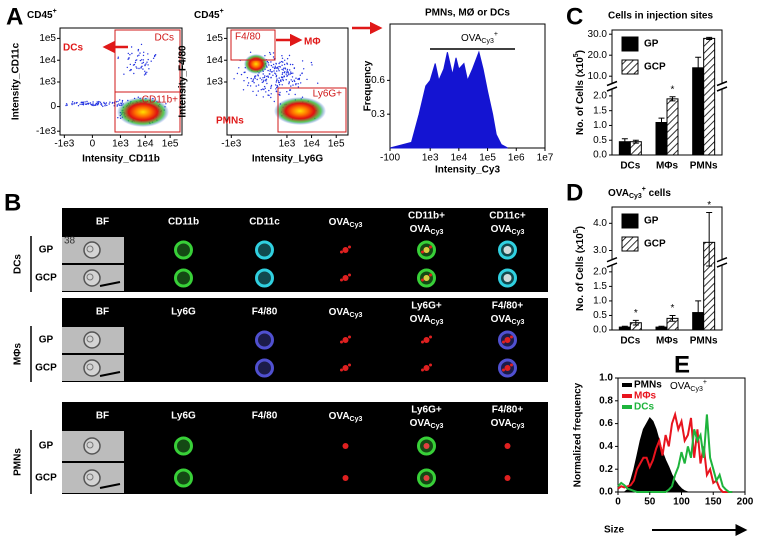  I want to click on x-axis-label: Intensity_Cy3, so click(467, 170).